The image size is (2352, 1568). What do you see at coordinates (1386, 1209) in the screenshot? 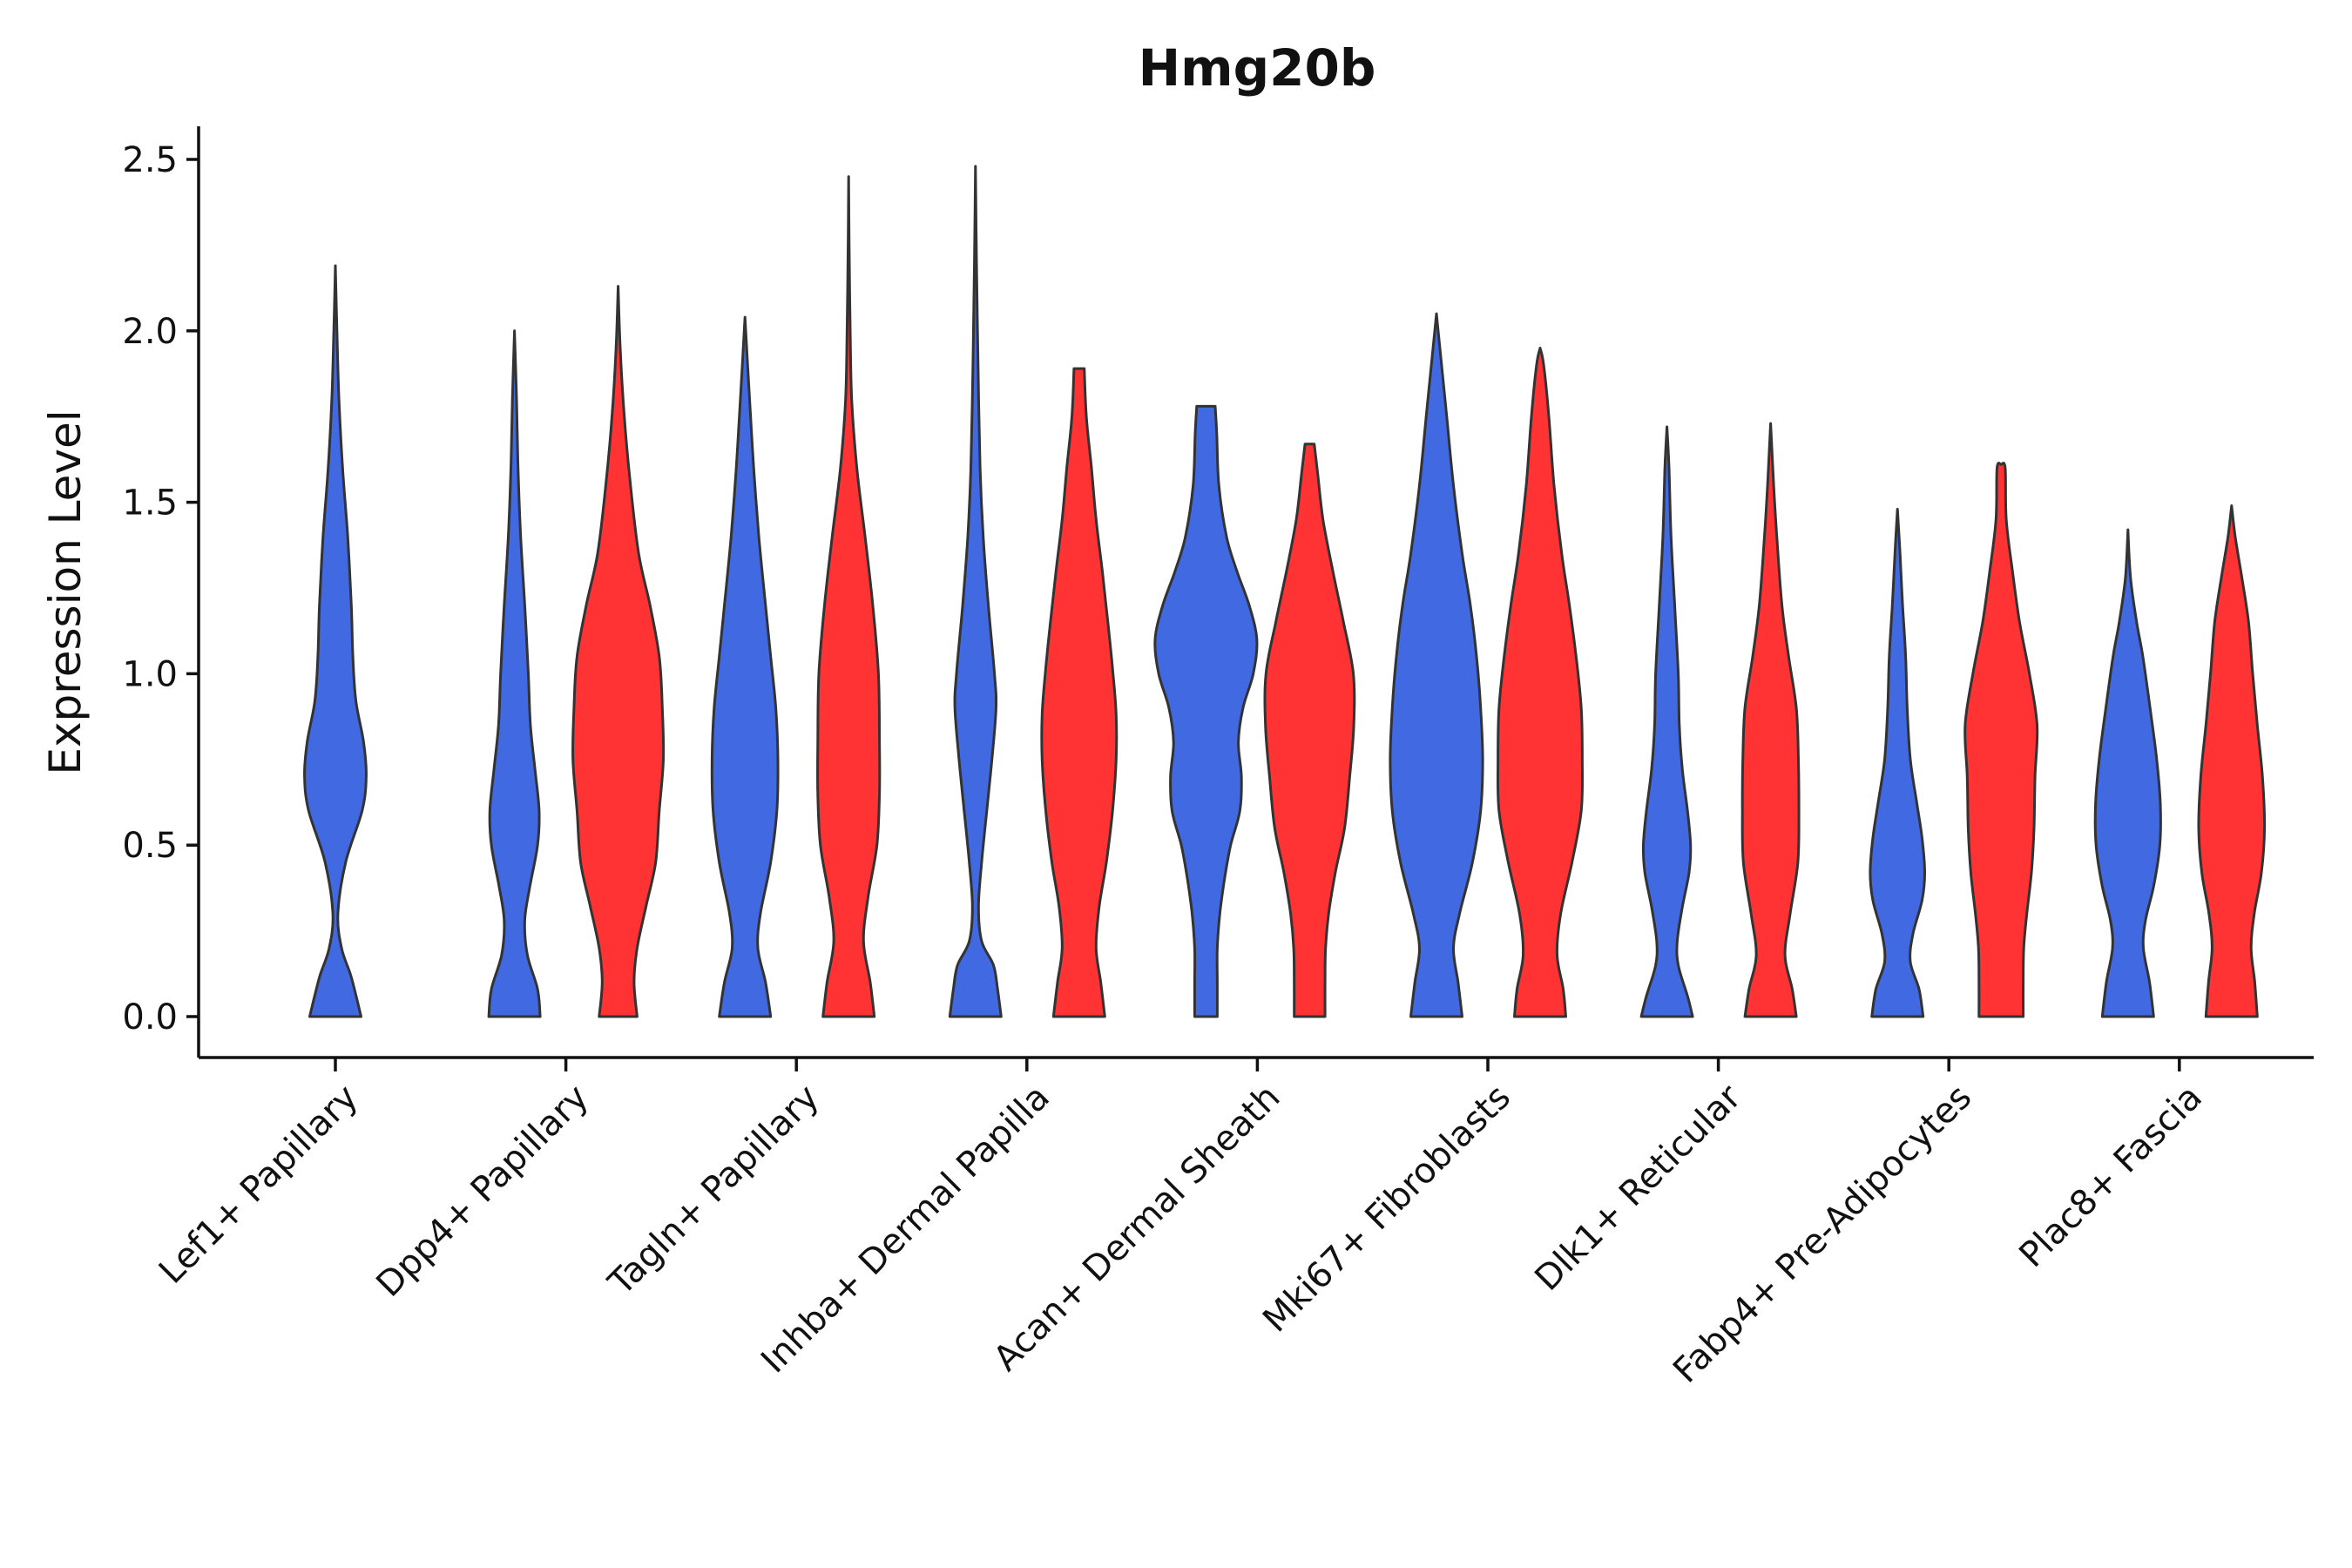
I see `x-tick-label: Mki67+ Fibroblasts` at bounding box center [1386, 1209].